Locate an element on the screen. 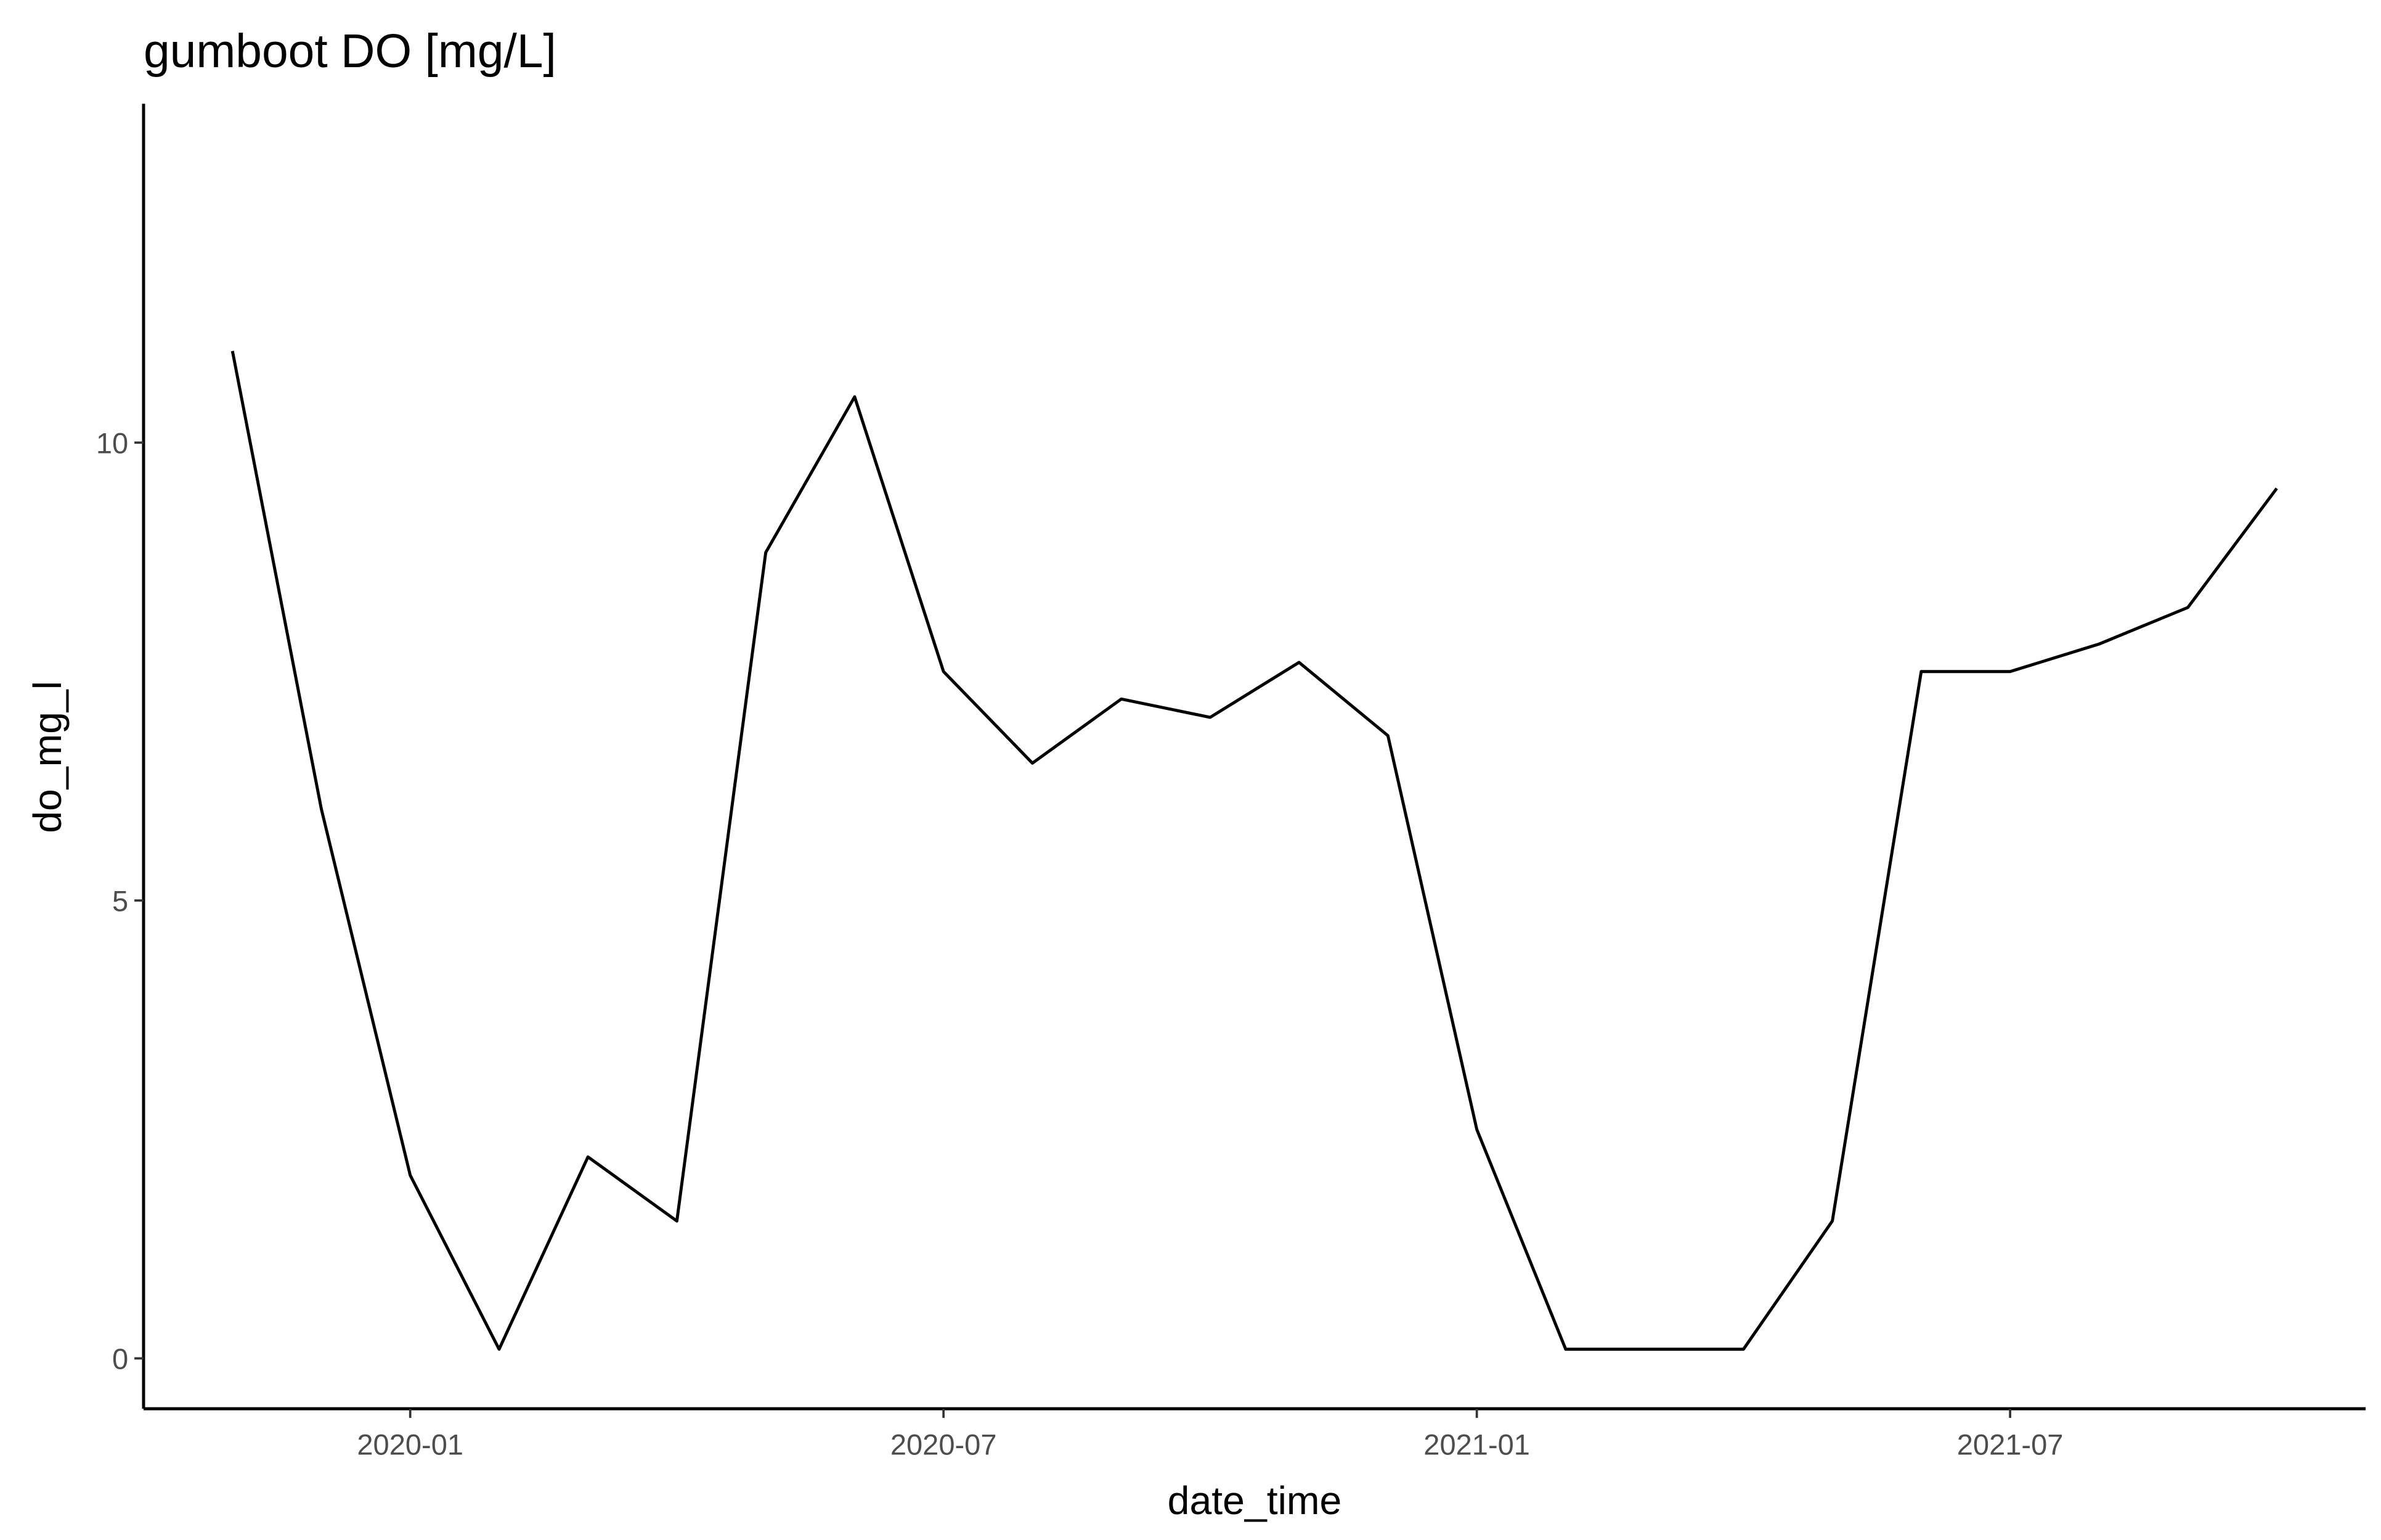 This screenshot has width=2381, height=1540. x-tick-label: 2020-01 is located at coordinates (410, 1445).